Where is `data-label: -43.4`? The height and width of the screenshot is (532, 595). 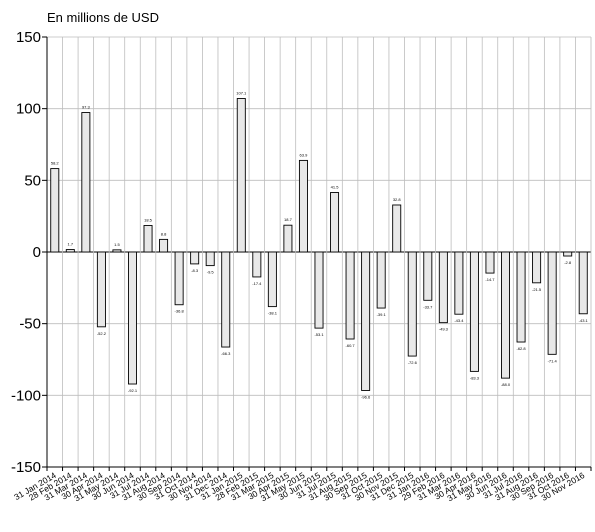 data-label: -43.4 is located at coordinates (459, 320).